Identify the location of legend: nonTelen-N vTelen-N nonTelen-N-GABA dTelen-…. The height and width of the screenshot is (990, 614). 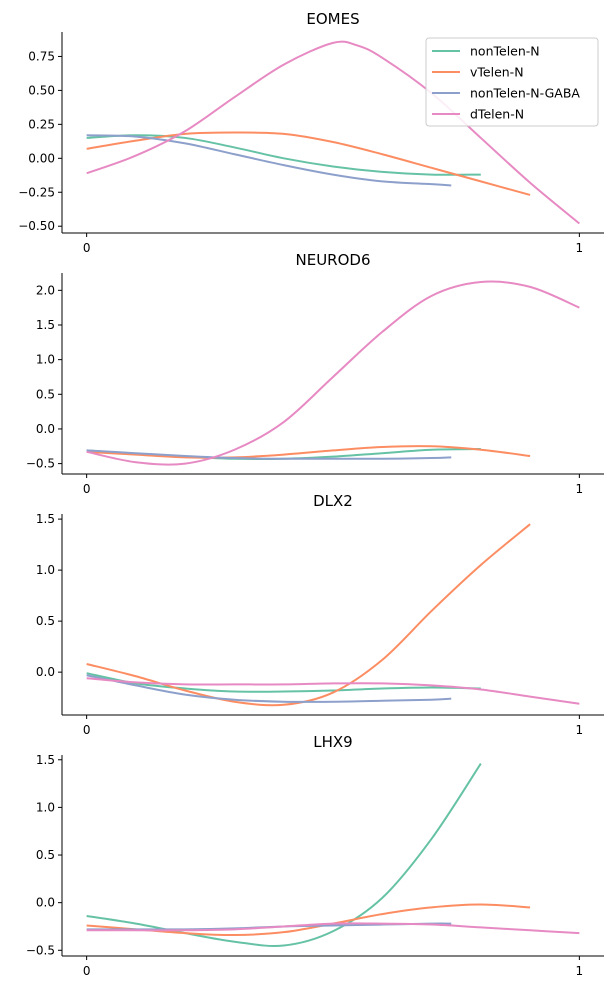
(512, 82).